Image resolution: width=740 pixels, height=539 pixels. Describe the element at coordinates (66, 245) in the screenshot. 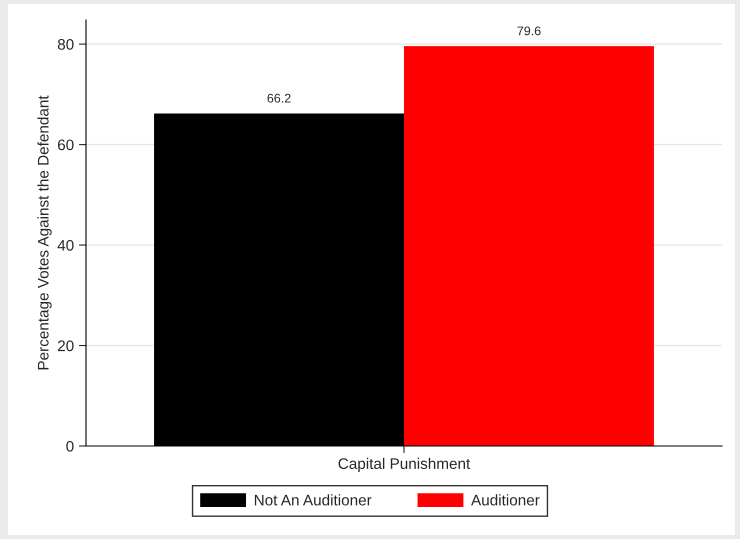

I see `y-tick-label: 40` at that location.